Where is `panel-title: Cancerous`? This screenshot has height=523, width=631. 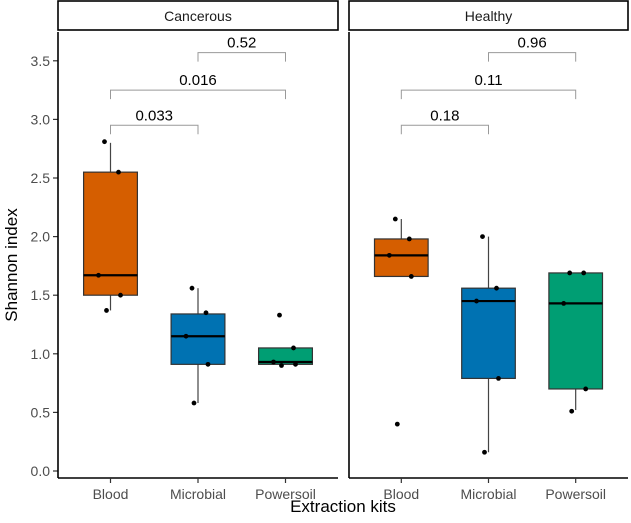 panel-title: Cancerous is located at coordinates (198, 16).